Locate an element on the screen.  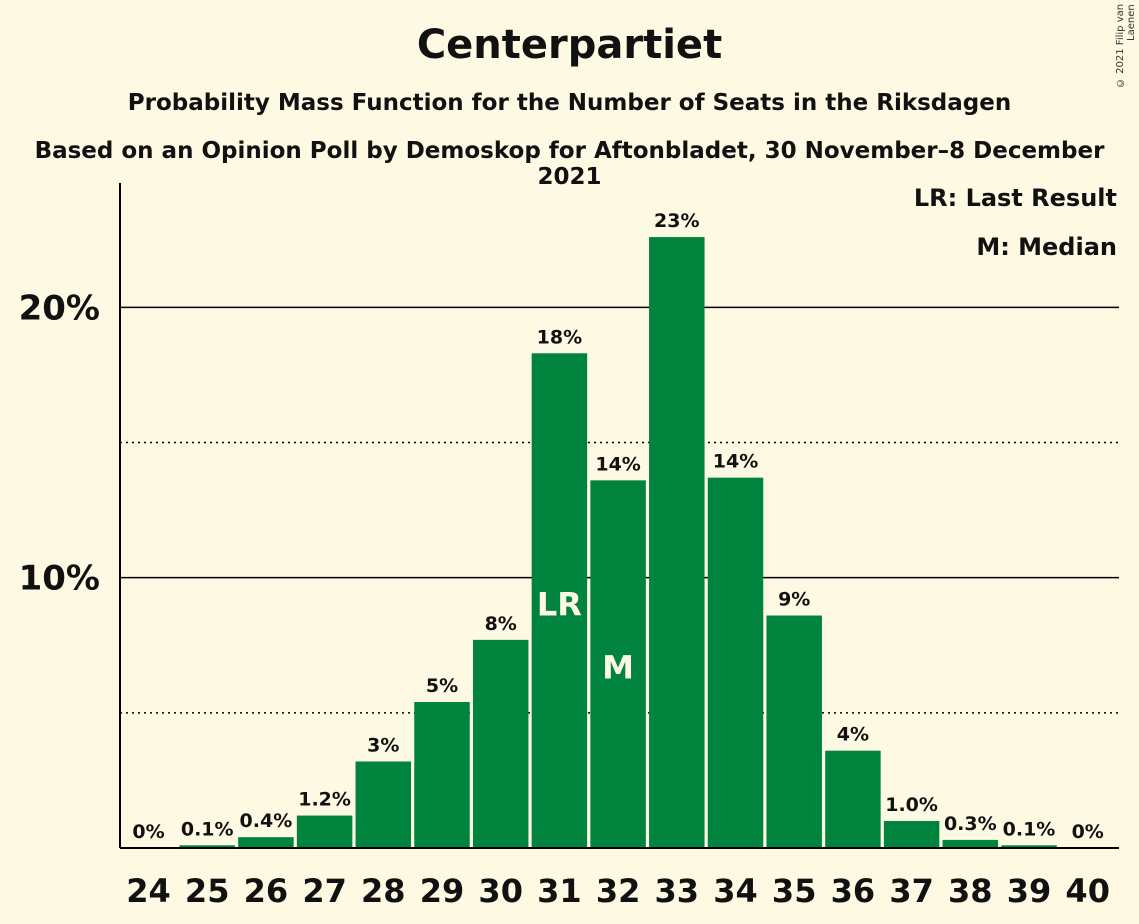
y-tick-label: 10% is located at coordinates (59, 579).